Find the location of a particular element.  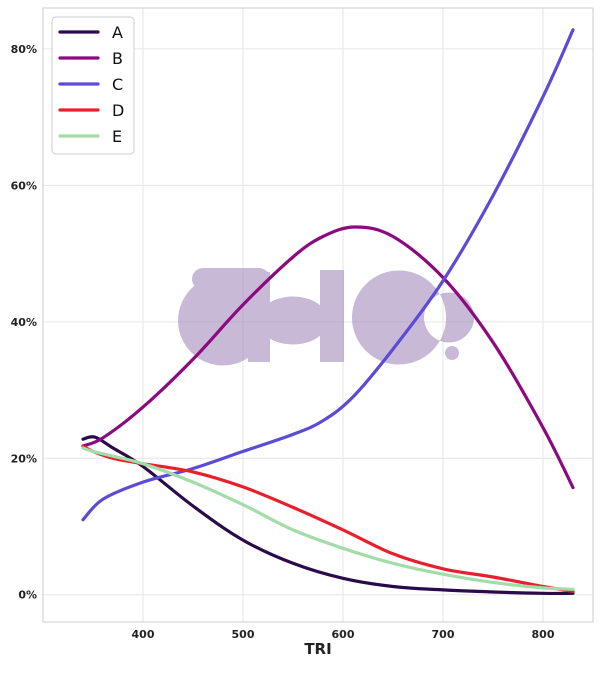

legend-label: E is located at coordinates (117, 136).